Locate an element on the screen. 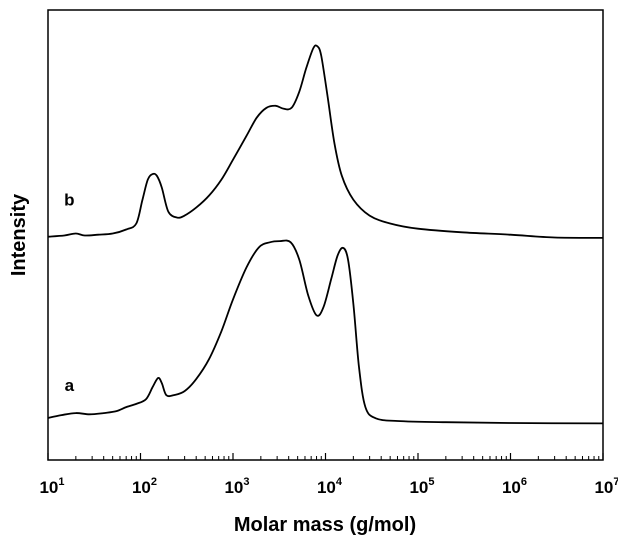 The width and height of the screenshot is (618, 539). x-tick-label: 10⁴ is located at coordinates (330, 486).